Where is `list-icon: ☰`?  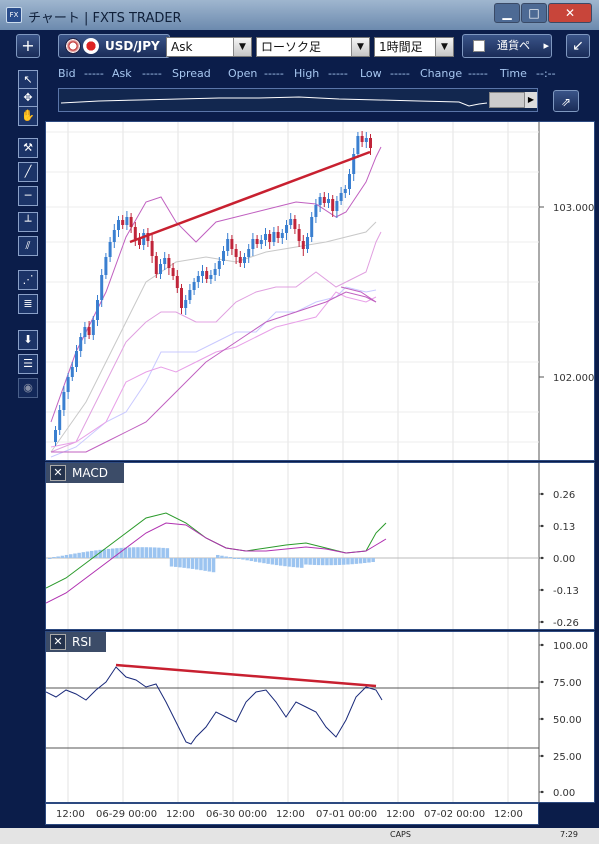 list-icon: ☰ is located at coordinates (28, 364).